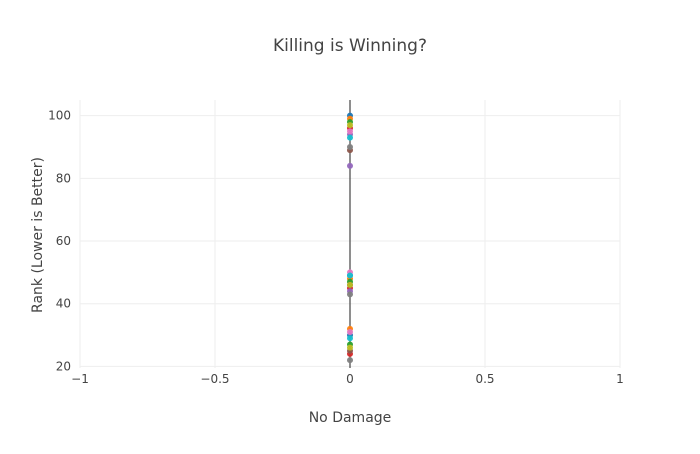 The height and width of the screenshot is (454, 700). Describe the element at coordinates (350, 238) in the screenshot. I see `points-layer` at that location.